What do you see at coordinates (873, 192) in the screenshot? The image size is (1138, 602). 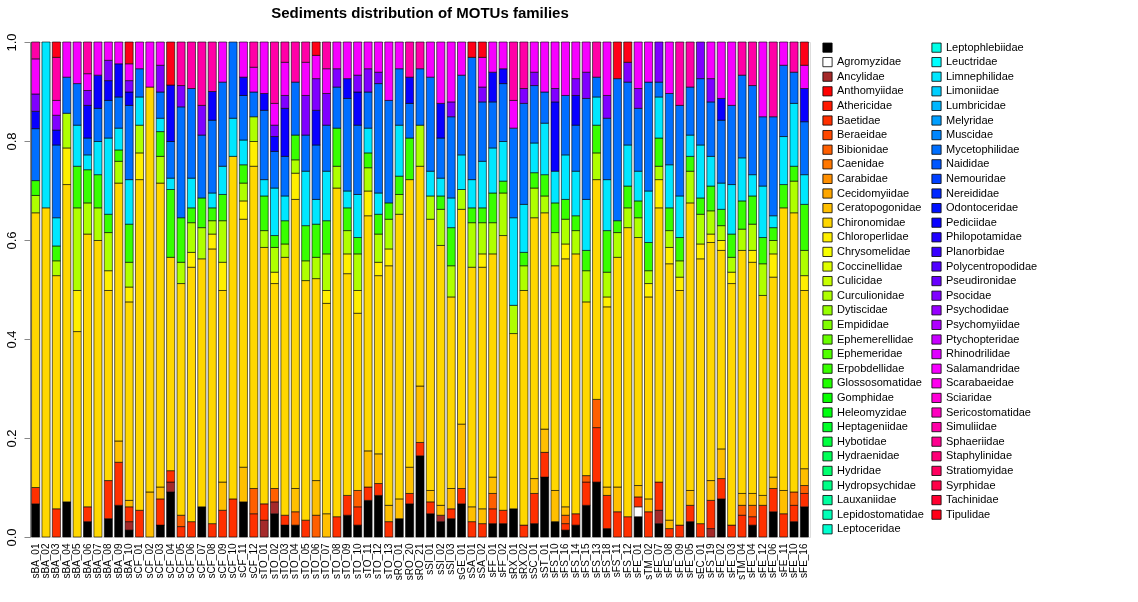 I see `legend-label: Cecidomyiidae` at bounding box center [873, 192].